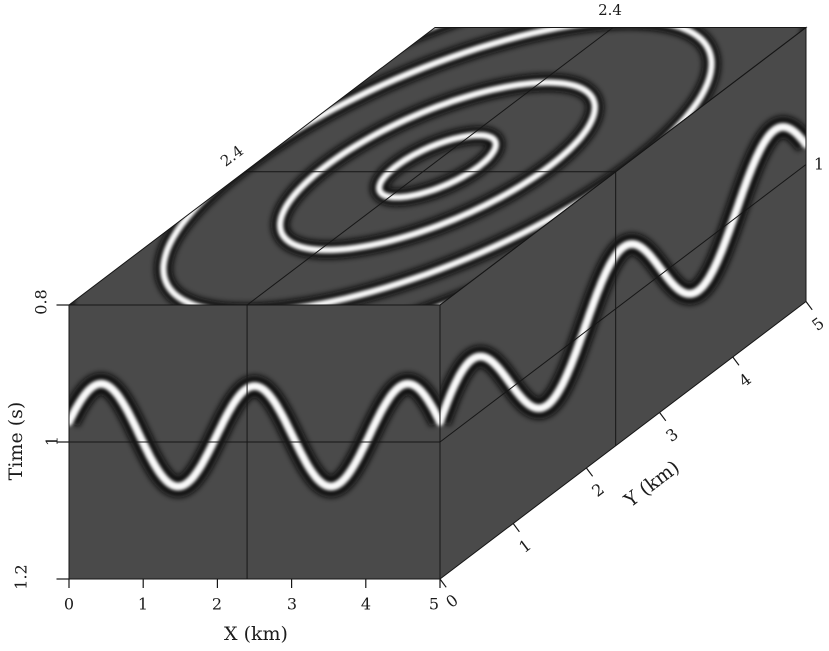 The image size is (829, 651). What do you see at coordinates (41, 301) in the screenshot?
I see `time-tick-label-0: 0.8` at bounding box center [41, 301].